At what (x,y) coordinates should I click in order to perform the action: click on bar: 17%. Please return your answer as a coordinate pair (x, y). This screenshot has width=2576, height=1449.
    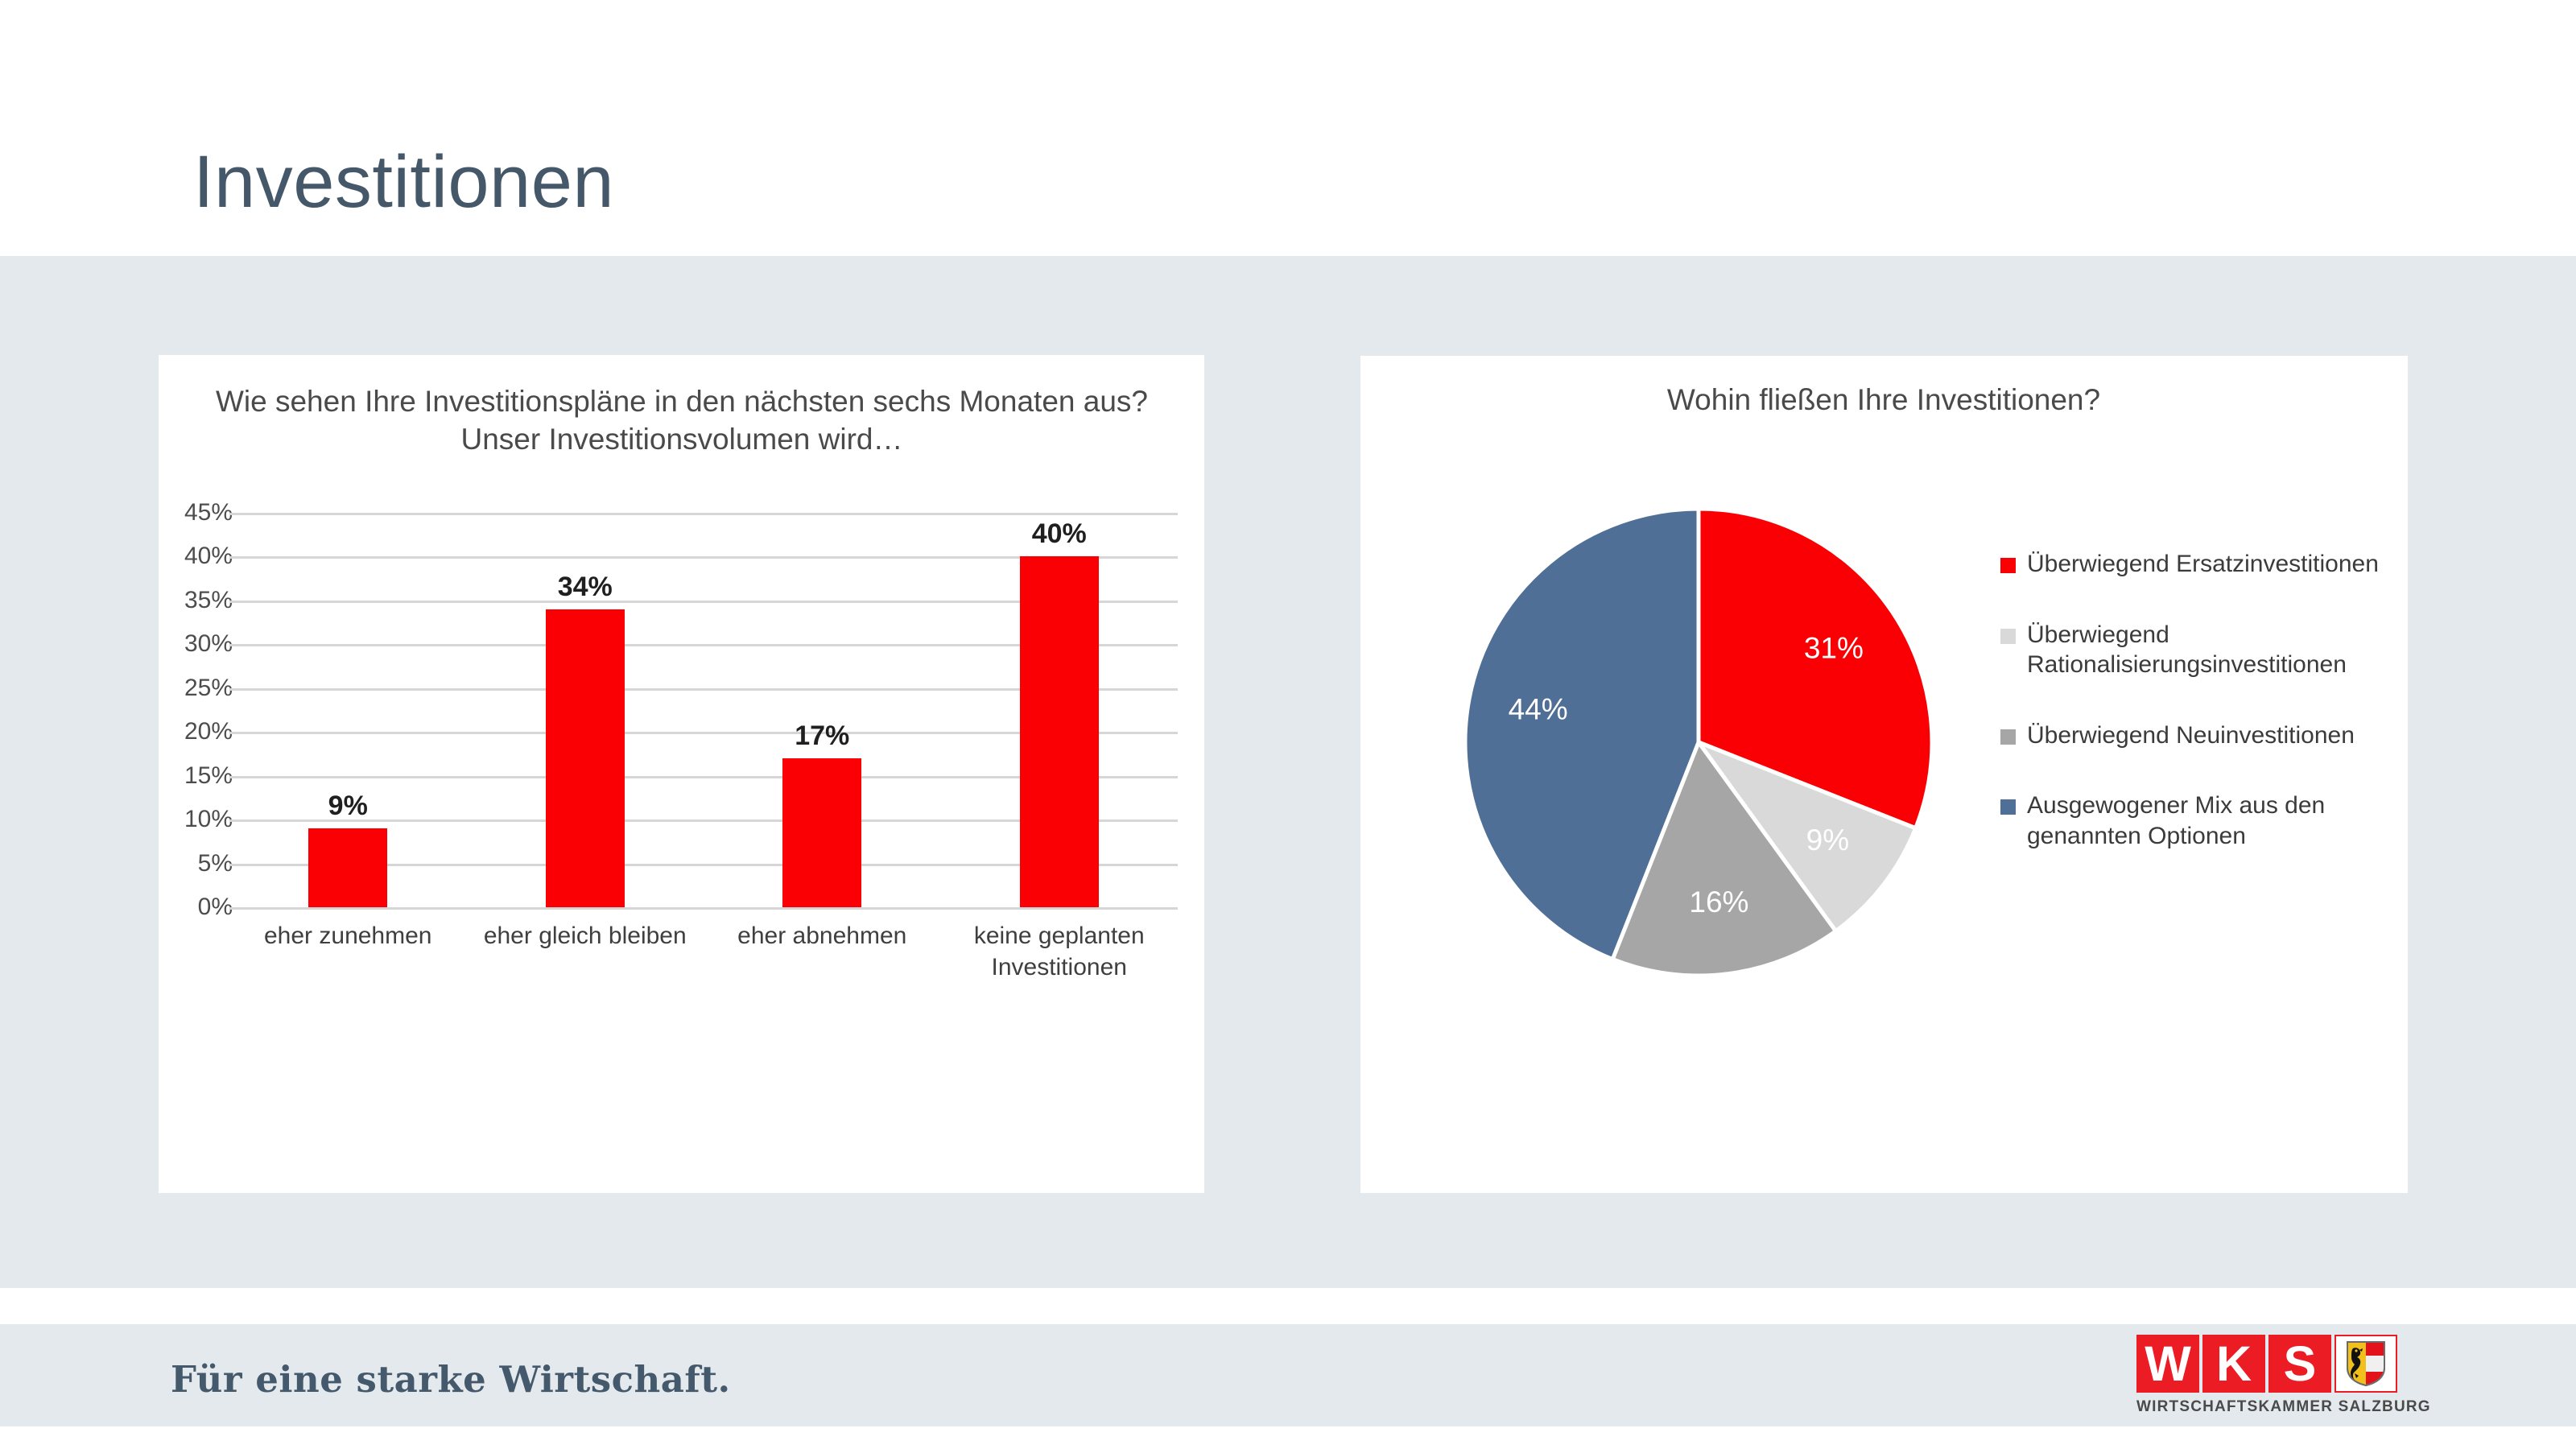
    Looking at the image, I should click on (822, 813).